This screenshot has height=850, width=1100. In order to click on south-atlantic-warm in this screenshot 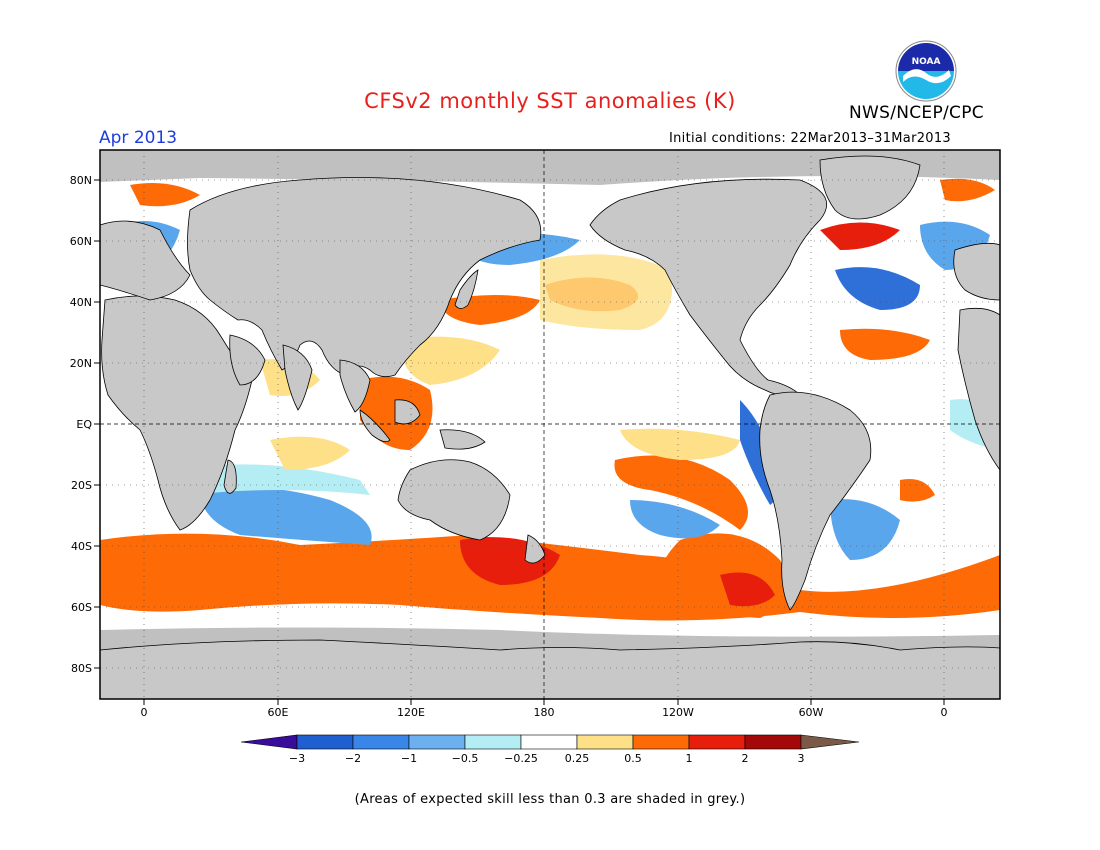, I will do `click(917, 490)`.